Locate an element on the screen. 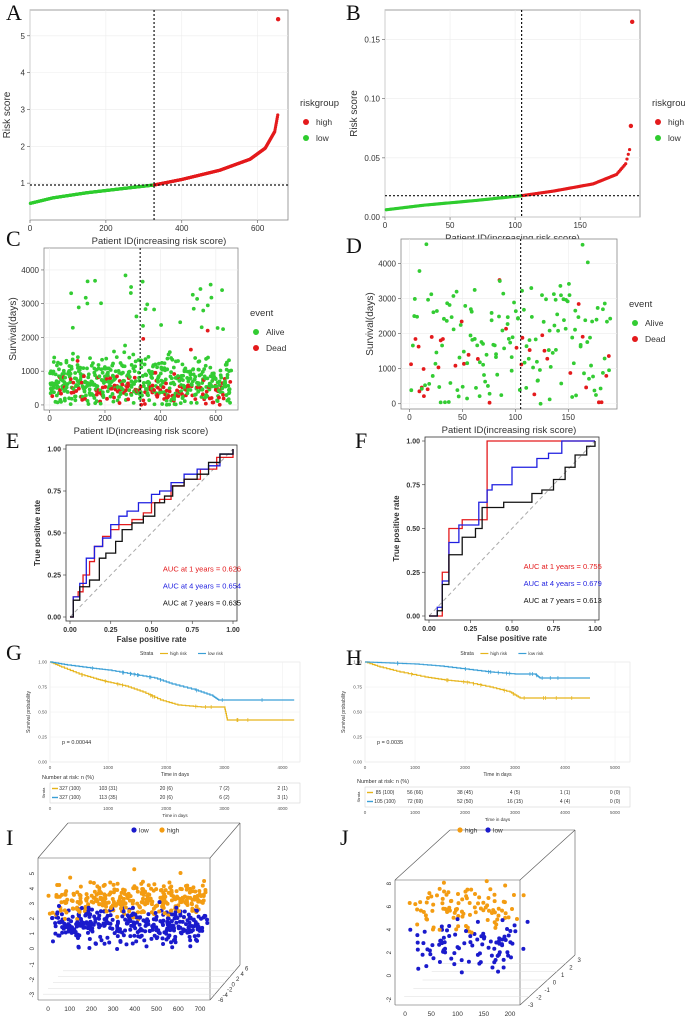  risk-table-cell: 52 (50) is located at coordinates (465, 802).